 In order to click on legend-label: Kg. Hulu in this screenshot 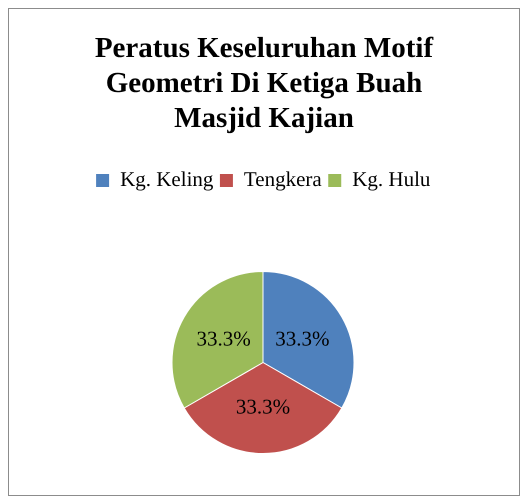, I will do `click(391, 179)`.